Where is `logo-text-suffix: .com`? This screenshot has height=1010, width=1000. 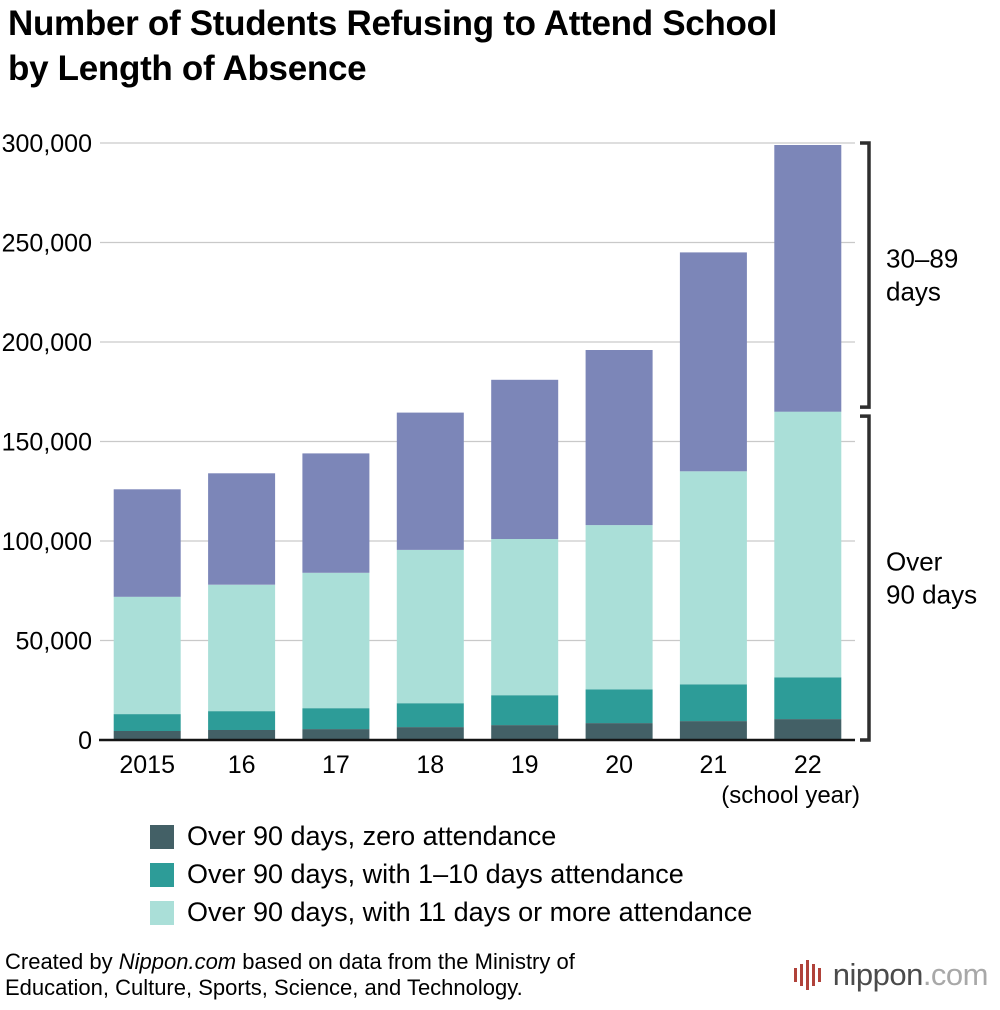 logo-text-suffix: .com is located at coordinates (955, 974).